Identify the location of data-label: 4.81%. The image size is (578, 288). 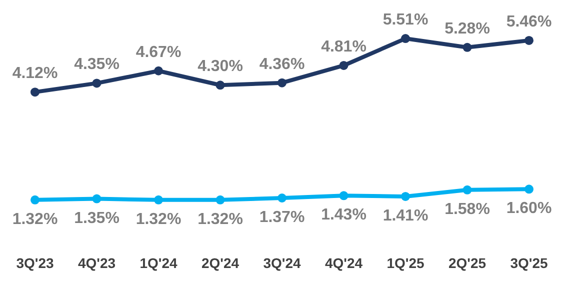
(343, 47).